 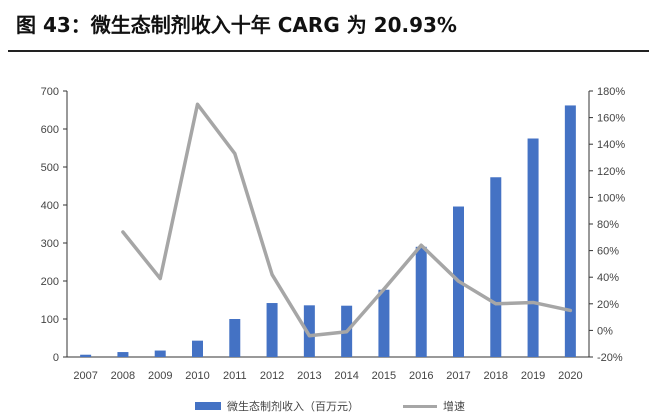 I want to click on x-axis-tick-label: 2013, so click(x=309, y=376).